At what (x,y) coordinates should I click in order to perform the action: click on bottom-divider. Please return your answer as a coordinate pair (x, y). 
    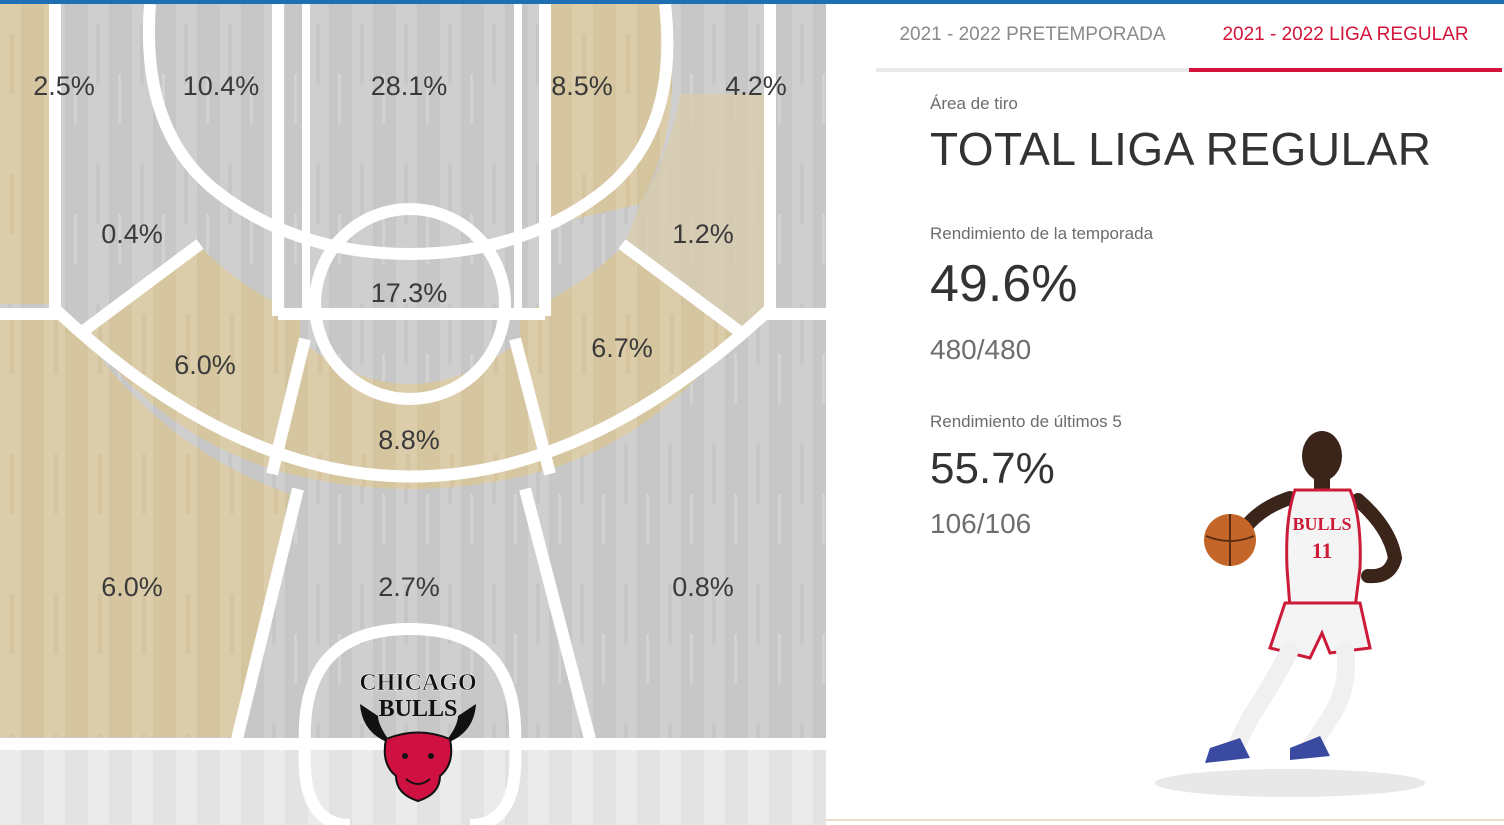
    Looking at the image, I should click on (1165, 820).